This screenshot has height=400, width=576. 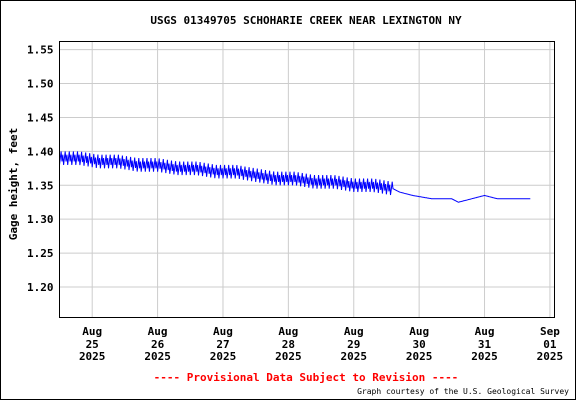 I want to click on y-tick-label: 1.55, so click(x=40, y=50).